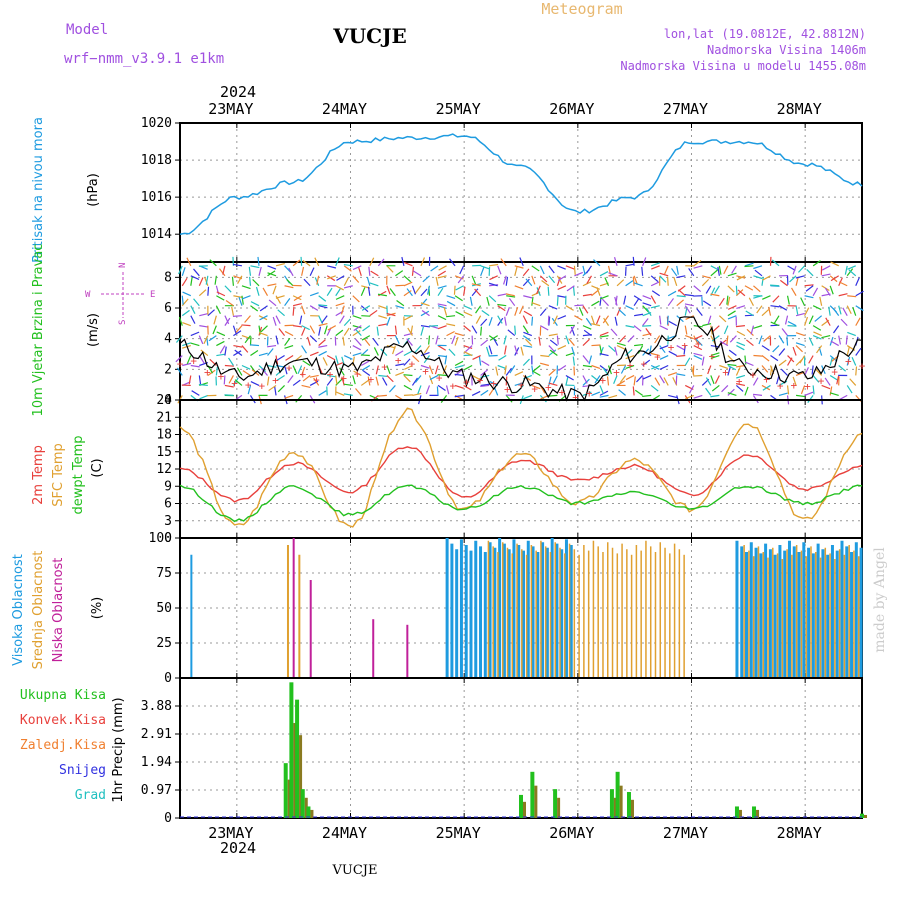  Describe the element at coordinates (164, 417) in the screenshot. I see `y-tick-label: 21` at that location.